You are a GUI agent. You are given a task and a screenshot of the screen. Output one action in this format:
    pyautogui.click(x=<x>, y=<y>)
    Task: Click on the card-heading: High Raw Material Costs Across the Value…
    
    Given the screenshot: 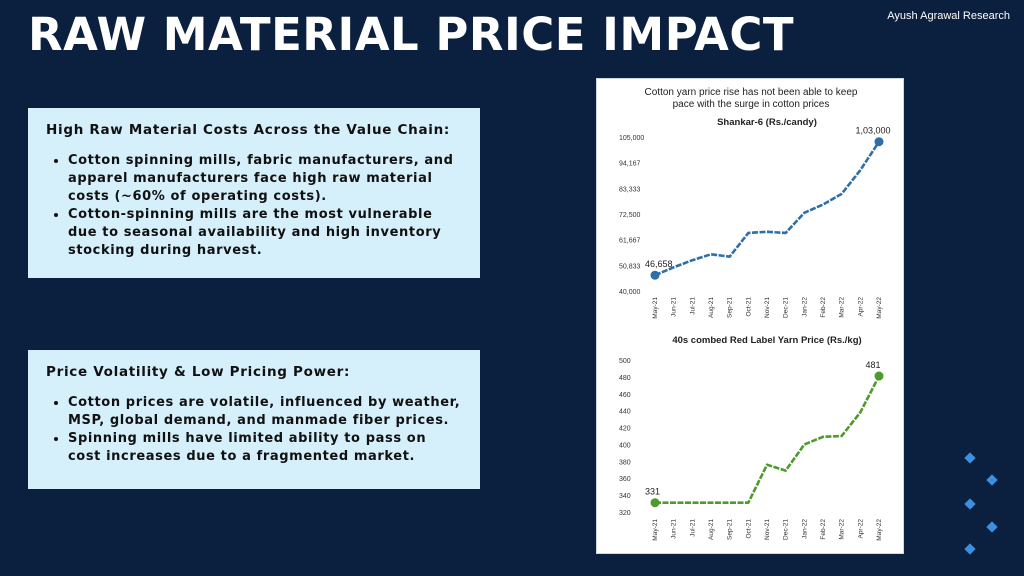 What is the action you would take?
    pyautogui.click(x=248, y=130)
    